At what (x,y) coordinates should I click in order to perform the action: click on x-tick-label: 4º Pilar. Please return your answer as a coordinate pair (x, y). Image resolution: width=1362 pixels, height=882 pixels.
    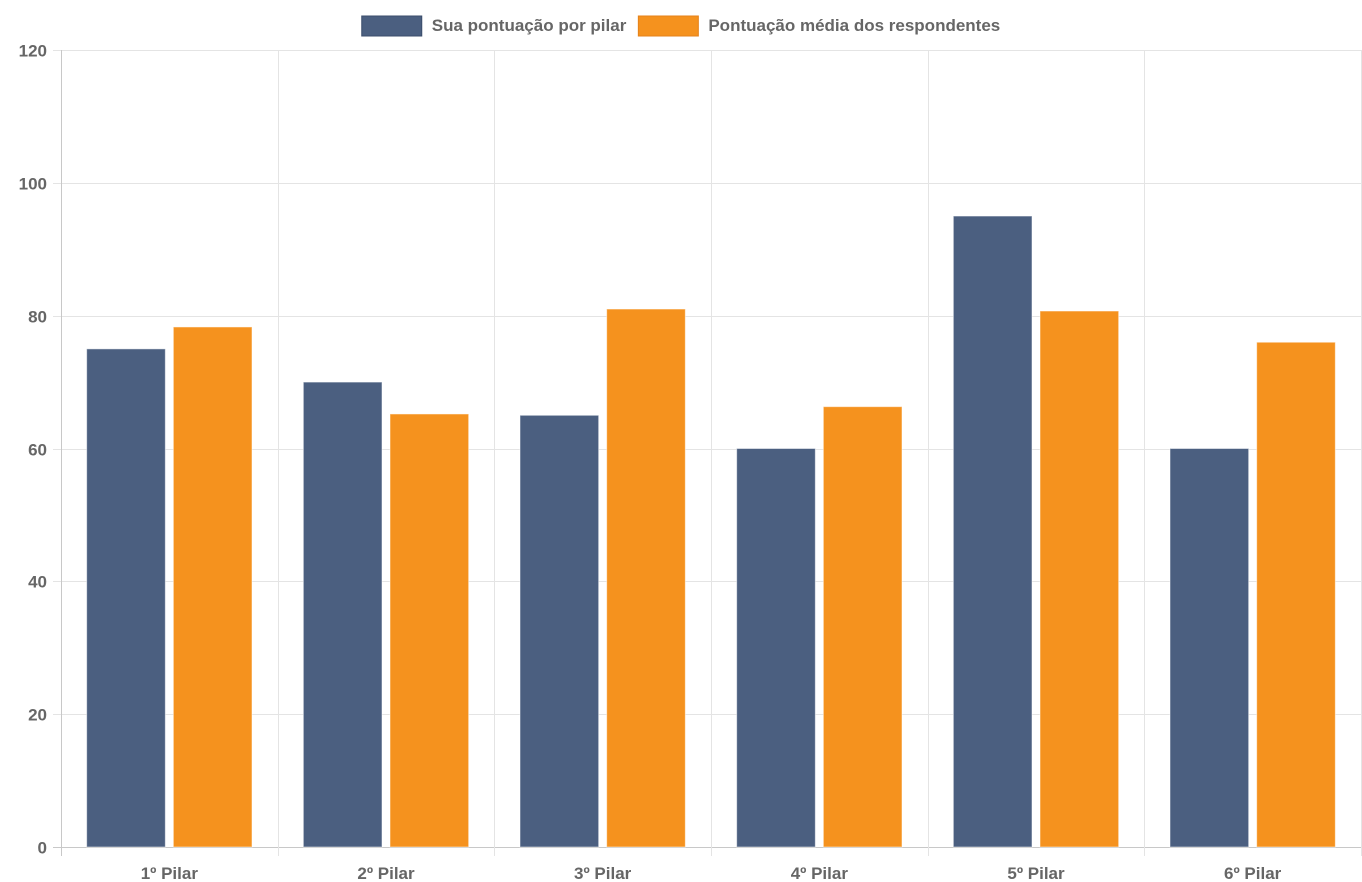
    Looking at the image, I should click on (820, 873).